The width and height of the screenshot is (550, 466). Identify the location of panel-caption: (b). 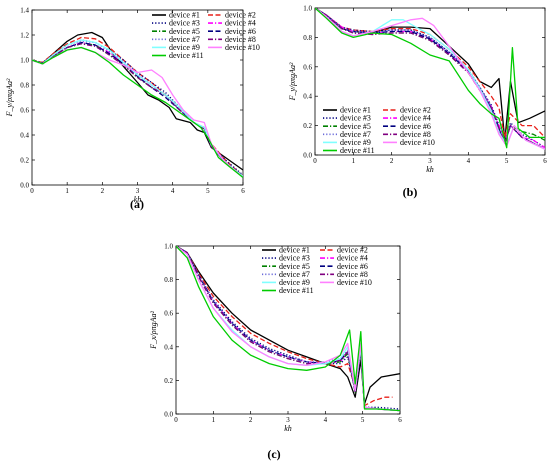
(410, 192).